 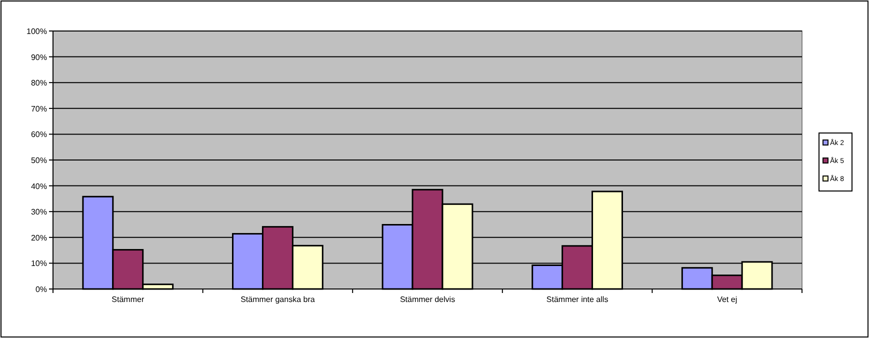 What do you see at coordinates (38, 237) in the screenshot?
I see `y-tick-label: 20%` at bounding box center [38, 237].